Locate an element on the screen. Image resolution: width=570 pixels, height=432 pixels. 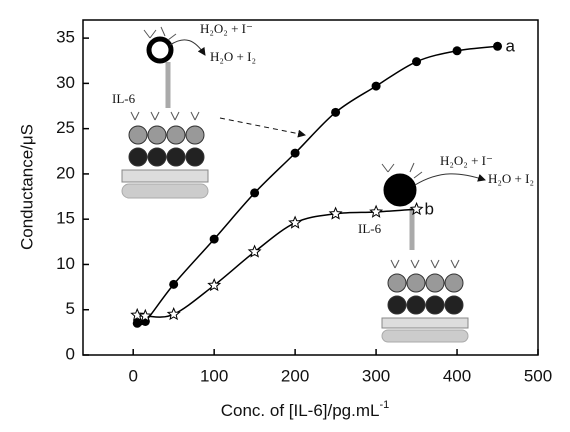
y-tick-label: 30 is located at coordinates (65, 82).